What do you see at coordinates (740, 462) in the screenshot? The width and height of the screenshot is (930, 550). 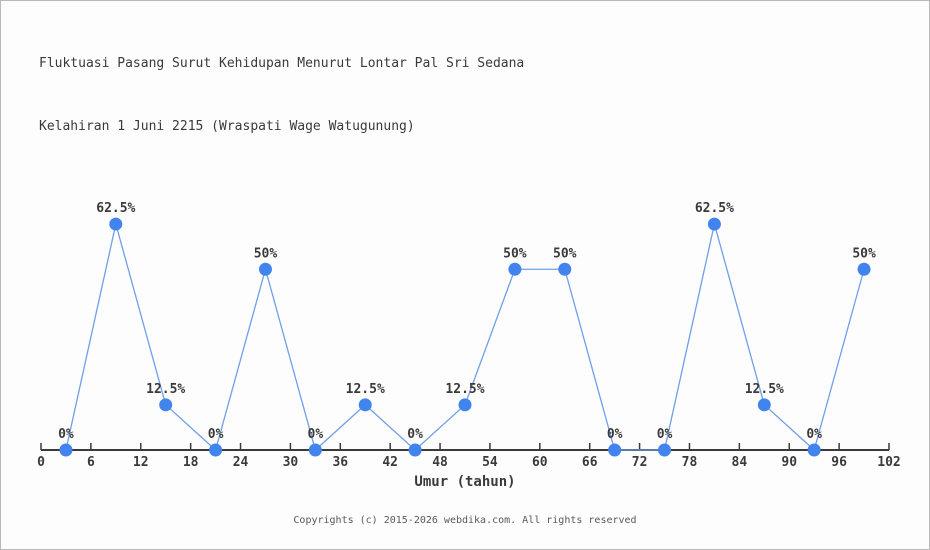 I see `x-axis-tick-label: 84` at bounding box center [740, 462].